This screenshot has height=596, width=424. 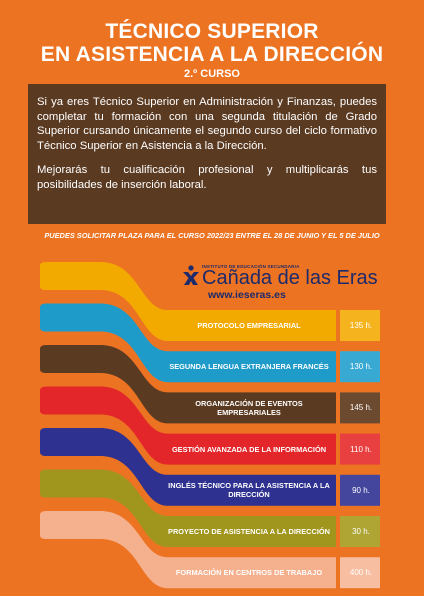 What do you see at coordinates (212, 54) in the screenshot?
I see `title-line-2: EN ASISTENCIA A LA DIRECCIÓN` at bounding box center [212, 54].